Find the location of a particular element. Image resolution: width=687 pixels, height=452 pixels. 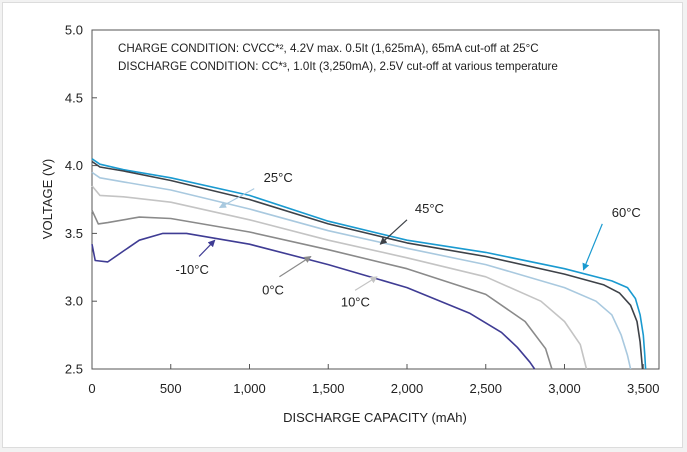

x-tick-label: 1,000 is located at coordinates (249, 388).